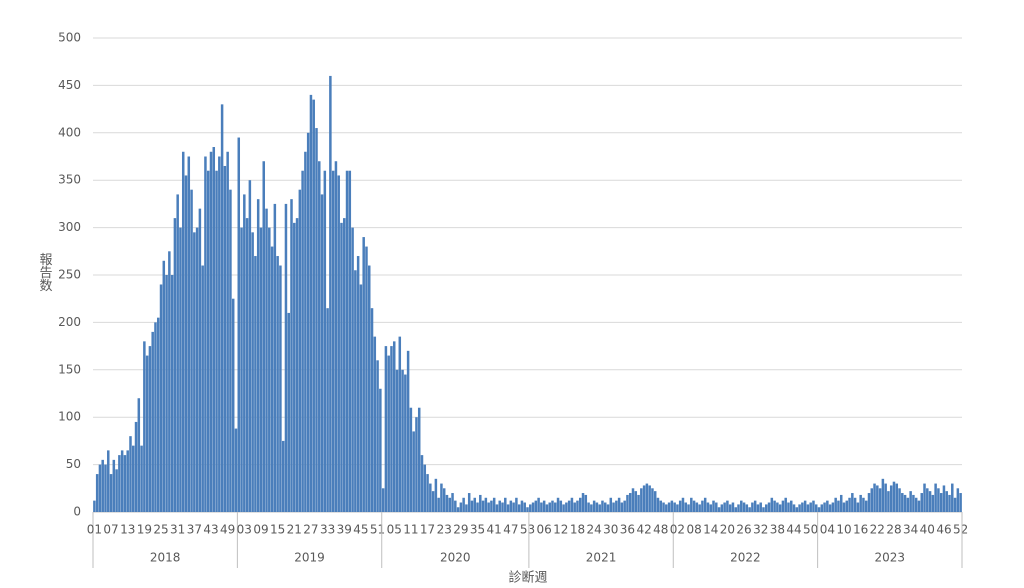 Image resolution: width=1024 pixels, height=588 pixels. Describe the element at coordinates (793, 530) in the screenshot. I see `x-tick-label: 44` at that location.